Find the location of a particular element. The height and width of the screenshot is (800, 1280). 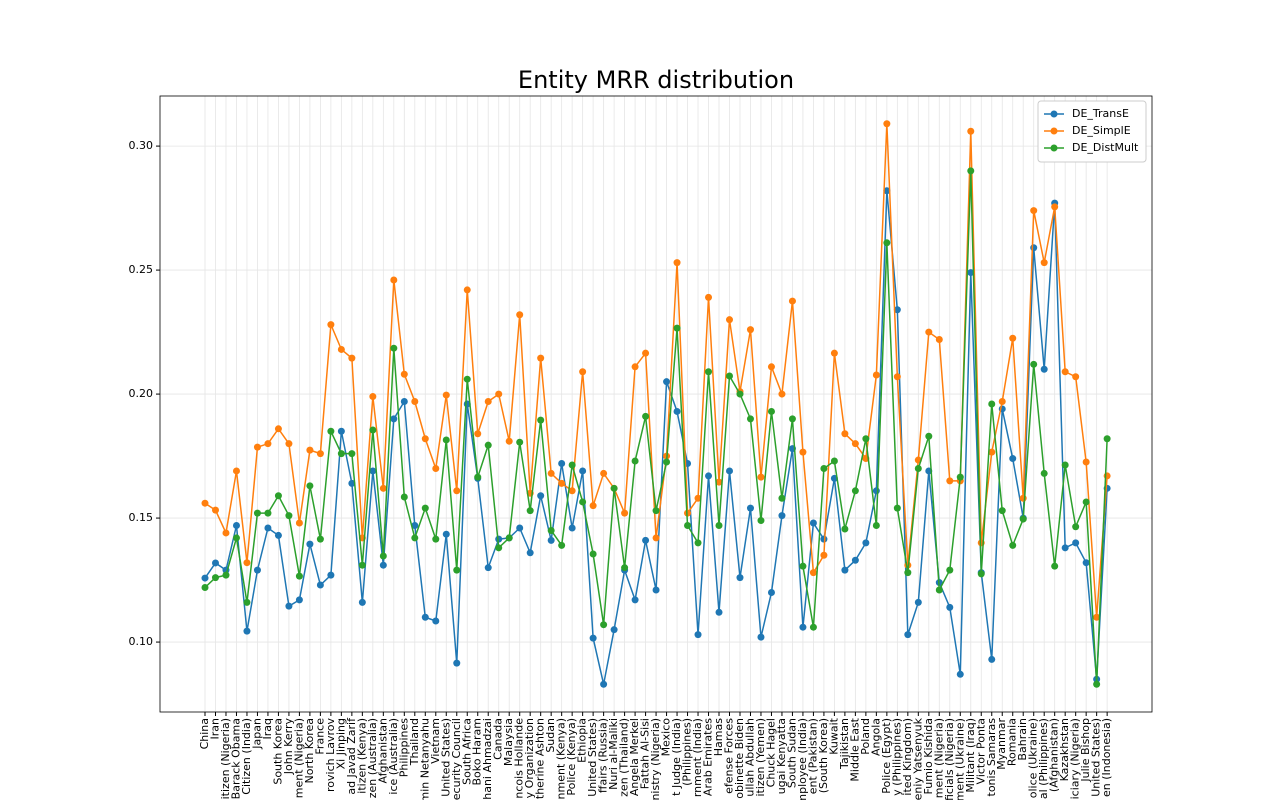

x-tick-label: Thailand is located at coordinates (414, 742).